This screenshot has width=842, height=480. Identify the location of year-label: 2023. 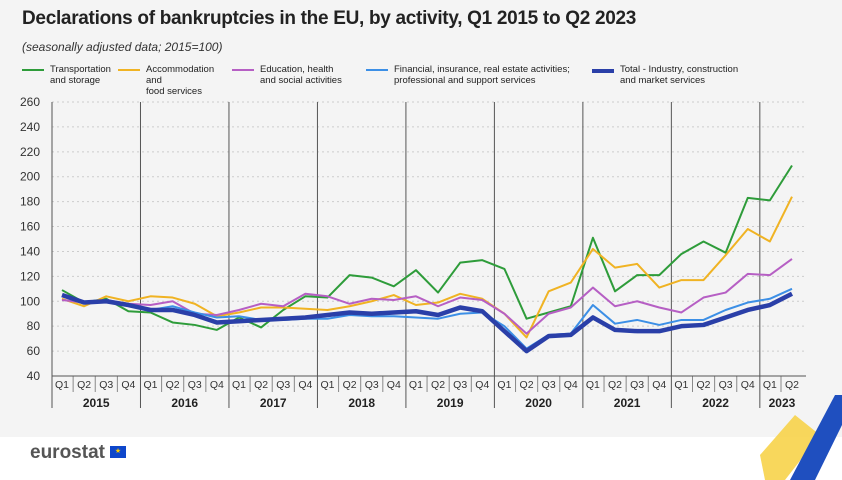
(782, 403).